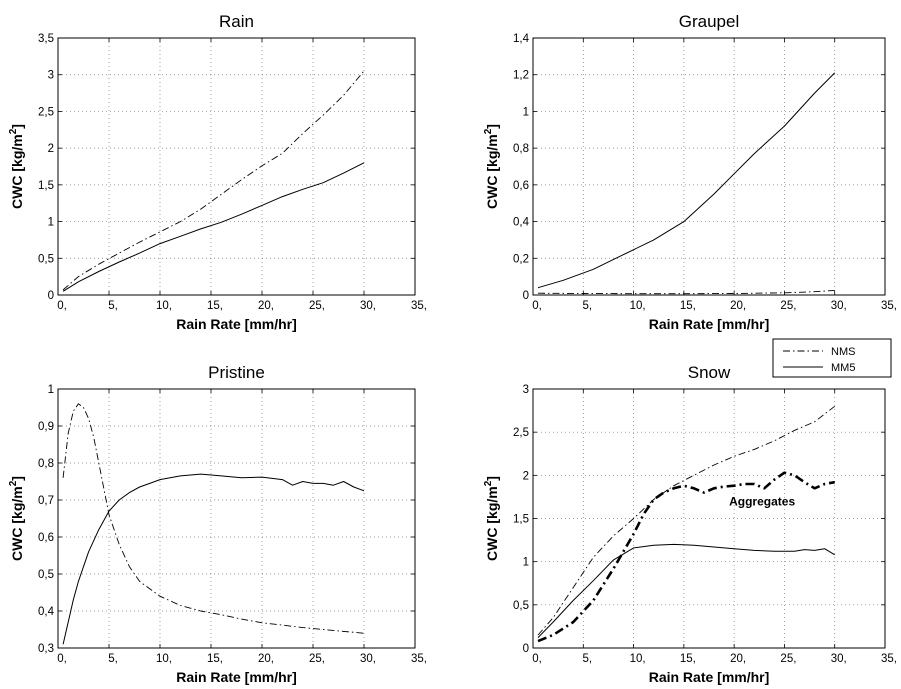 This screenshot has width=901, height=689. Describe the element at coordinates (521, 259) in the screenshot. I see `y-tick-label: 0,2` at that location.